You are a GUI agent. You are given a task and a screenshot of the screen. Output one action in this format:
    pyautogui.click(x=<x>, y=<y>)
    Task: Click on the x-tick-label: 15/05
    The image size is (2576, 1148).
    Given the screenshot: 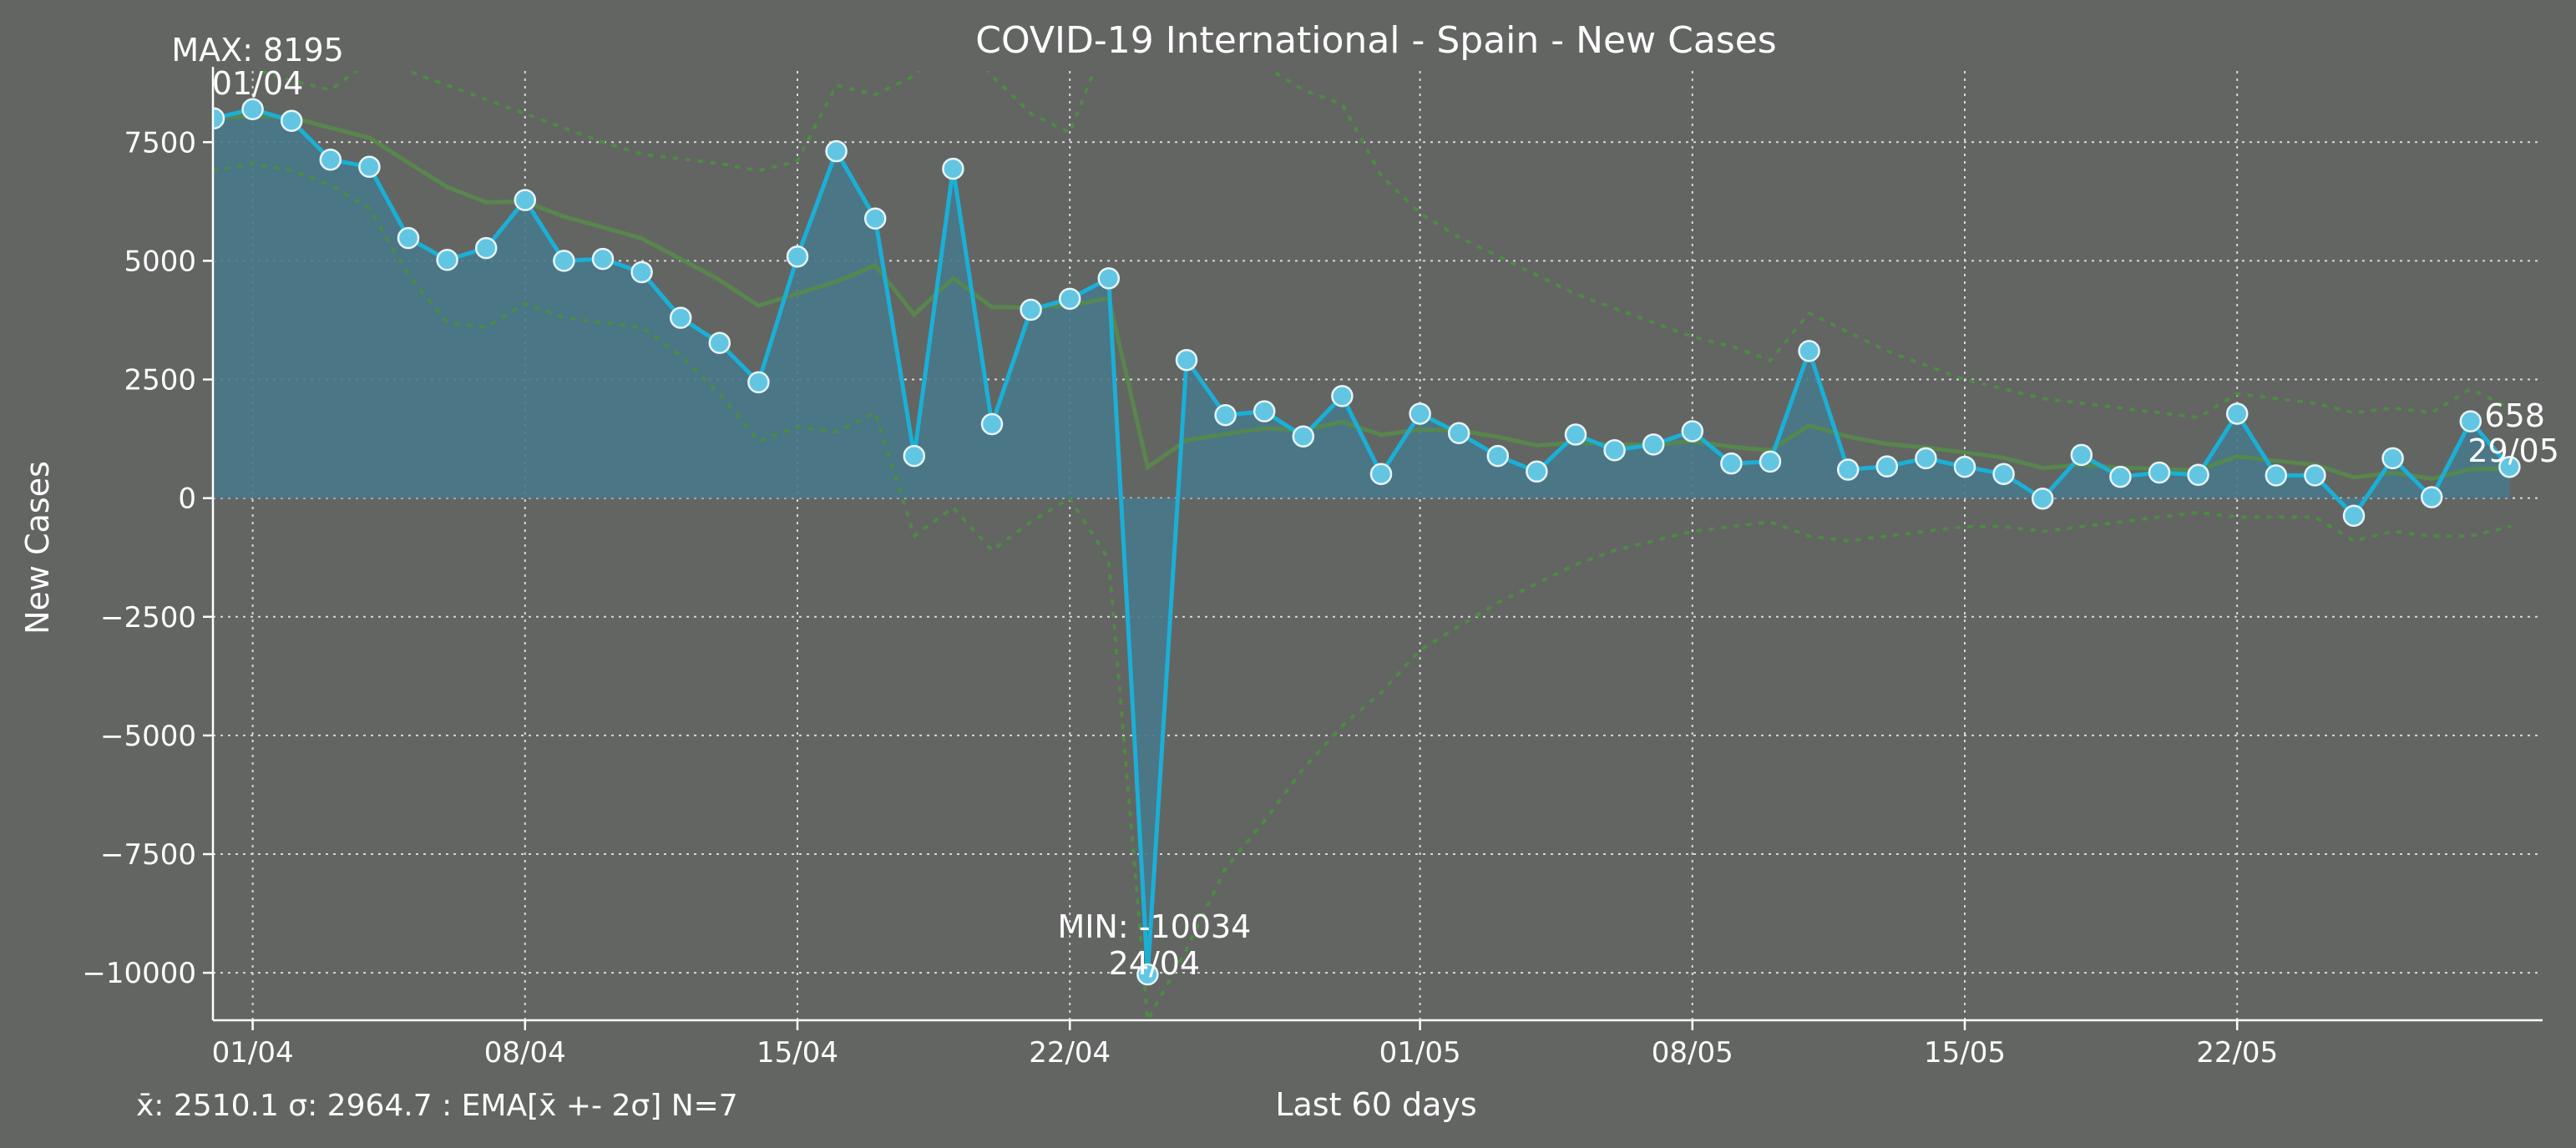 What is the action you would take?
    pyautogui.click(x=1965, y=1053)
    